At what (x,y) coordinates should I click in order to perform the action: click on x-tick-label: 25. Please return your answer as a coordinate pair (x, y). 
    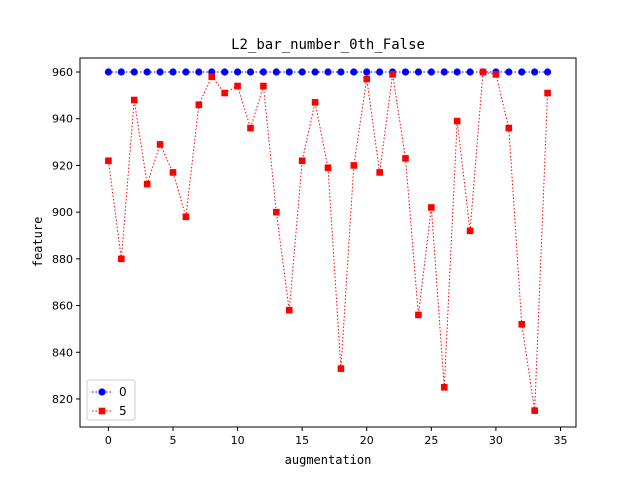
    Looking at the image, I should click on (431, 440).